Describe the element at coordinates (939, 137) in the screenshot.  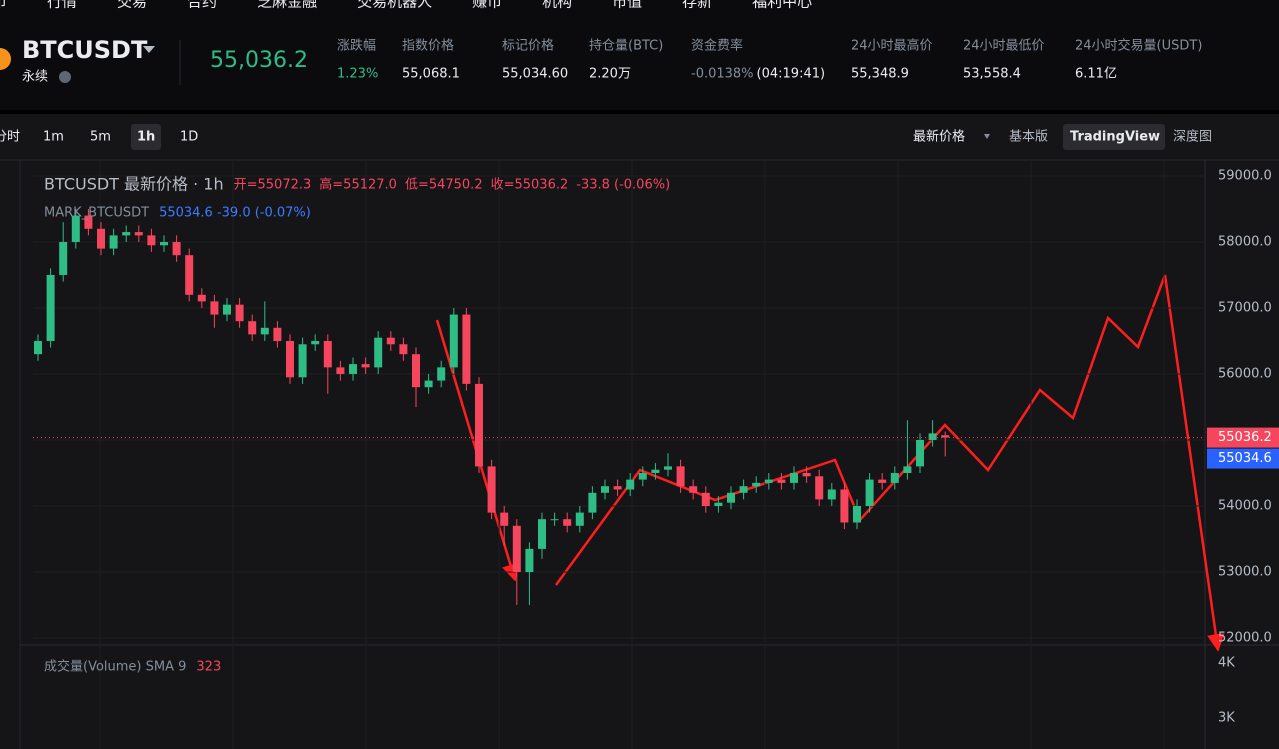
I see `price-mode: 最新价格` at that location.